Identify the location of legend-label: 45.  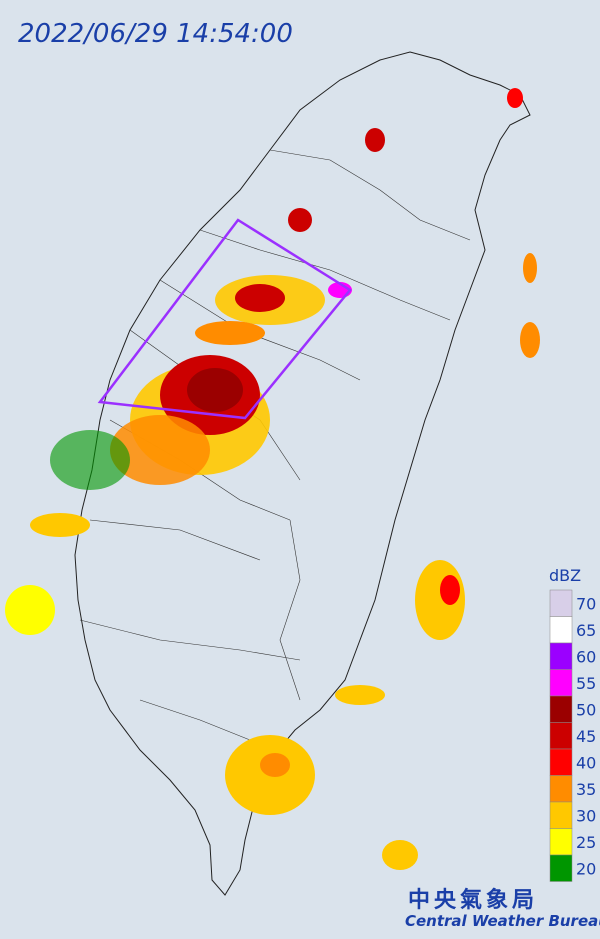
(586, 736).